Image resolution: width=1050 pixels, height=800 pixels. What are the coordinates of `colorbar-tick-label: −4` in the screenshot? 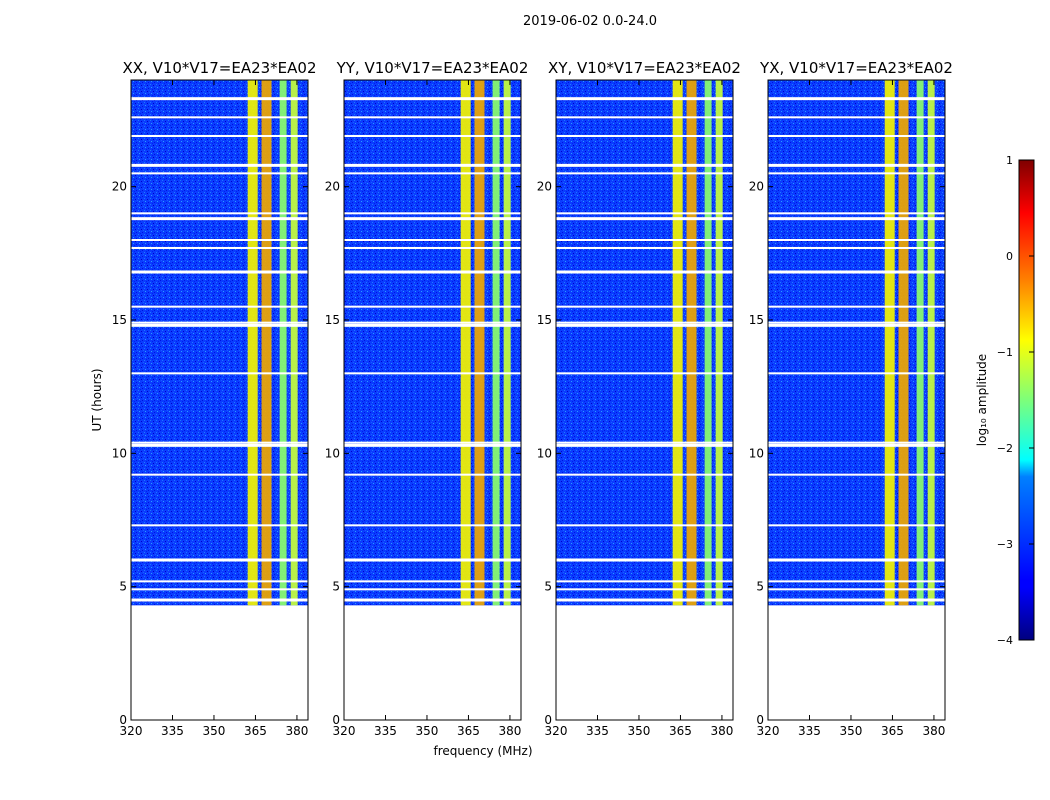 It's located at (1005, 640).